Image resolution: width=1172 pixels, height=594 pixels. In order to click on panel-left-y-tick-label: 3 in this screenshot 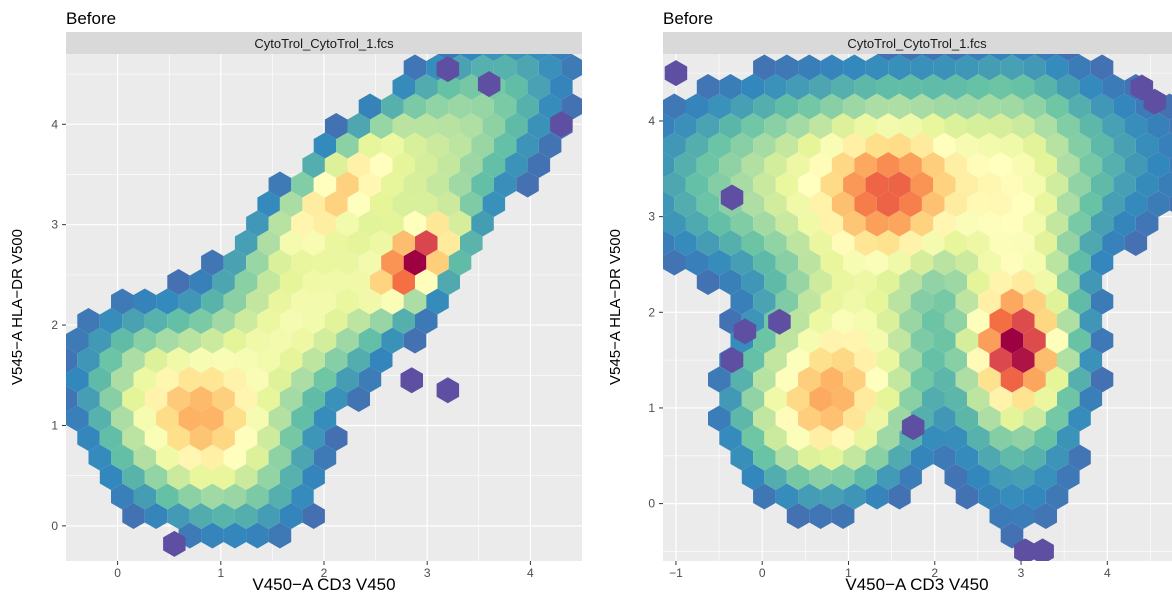, I will do `click(54, 225)`.